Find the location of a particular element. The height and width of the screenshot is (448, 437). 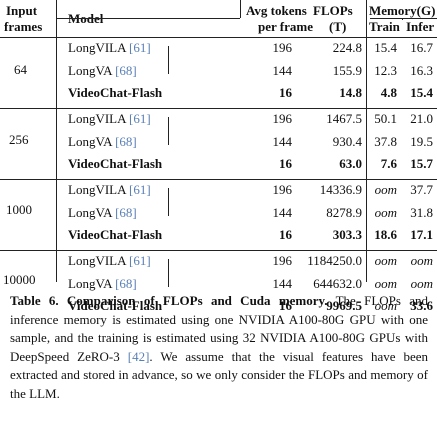

group-frames: 256 is located at coordinates (19, 139).